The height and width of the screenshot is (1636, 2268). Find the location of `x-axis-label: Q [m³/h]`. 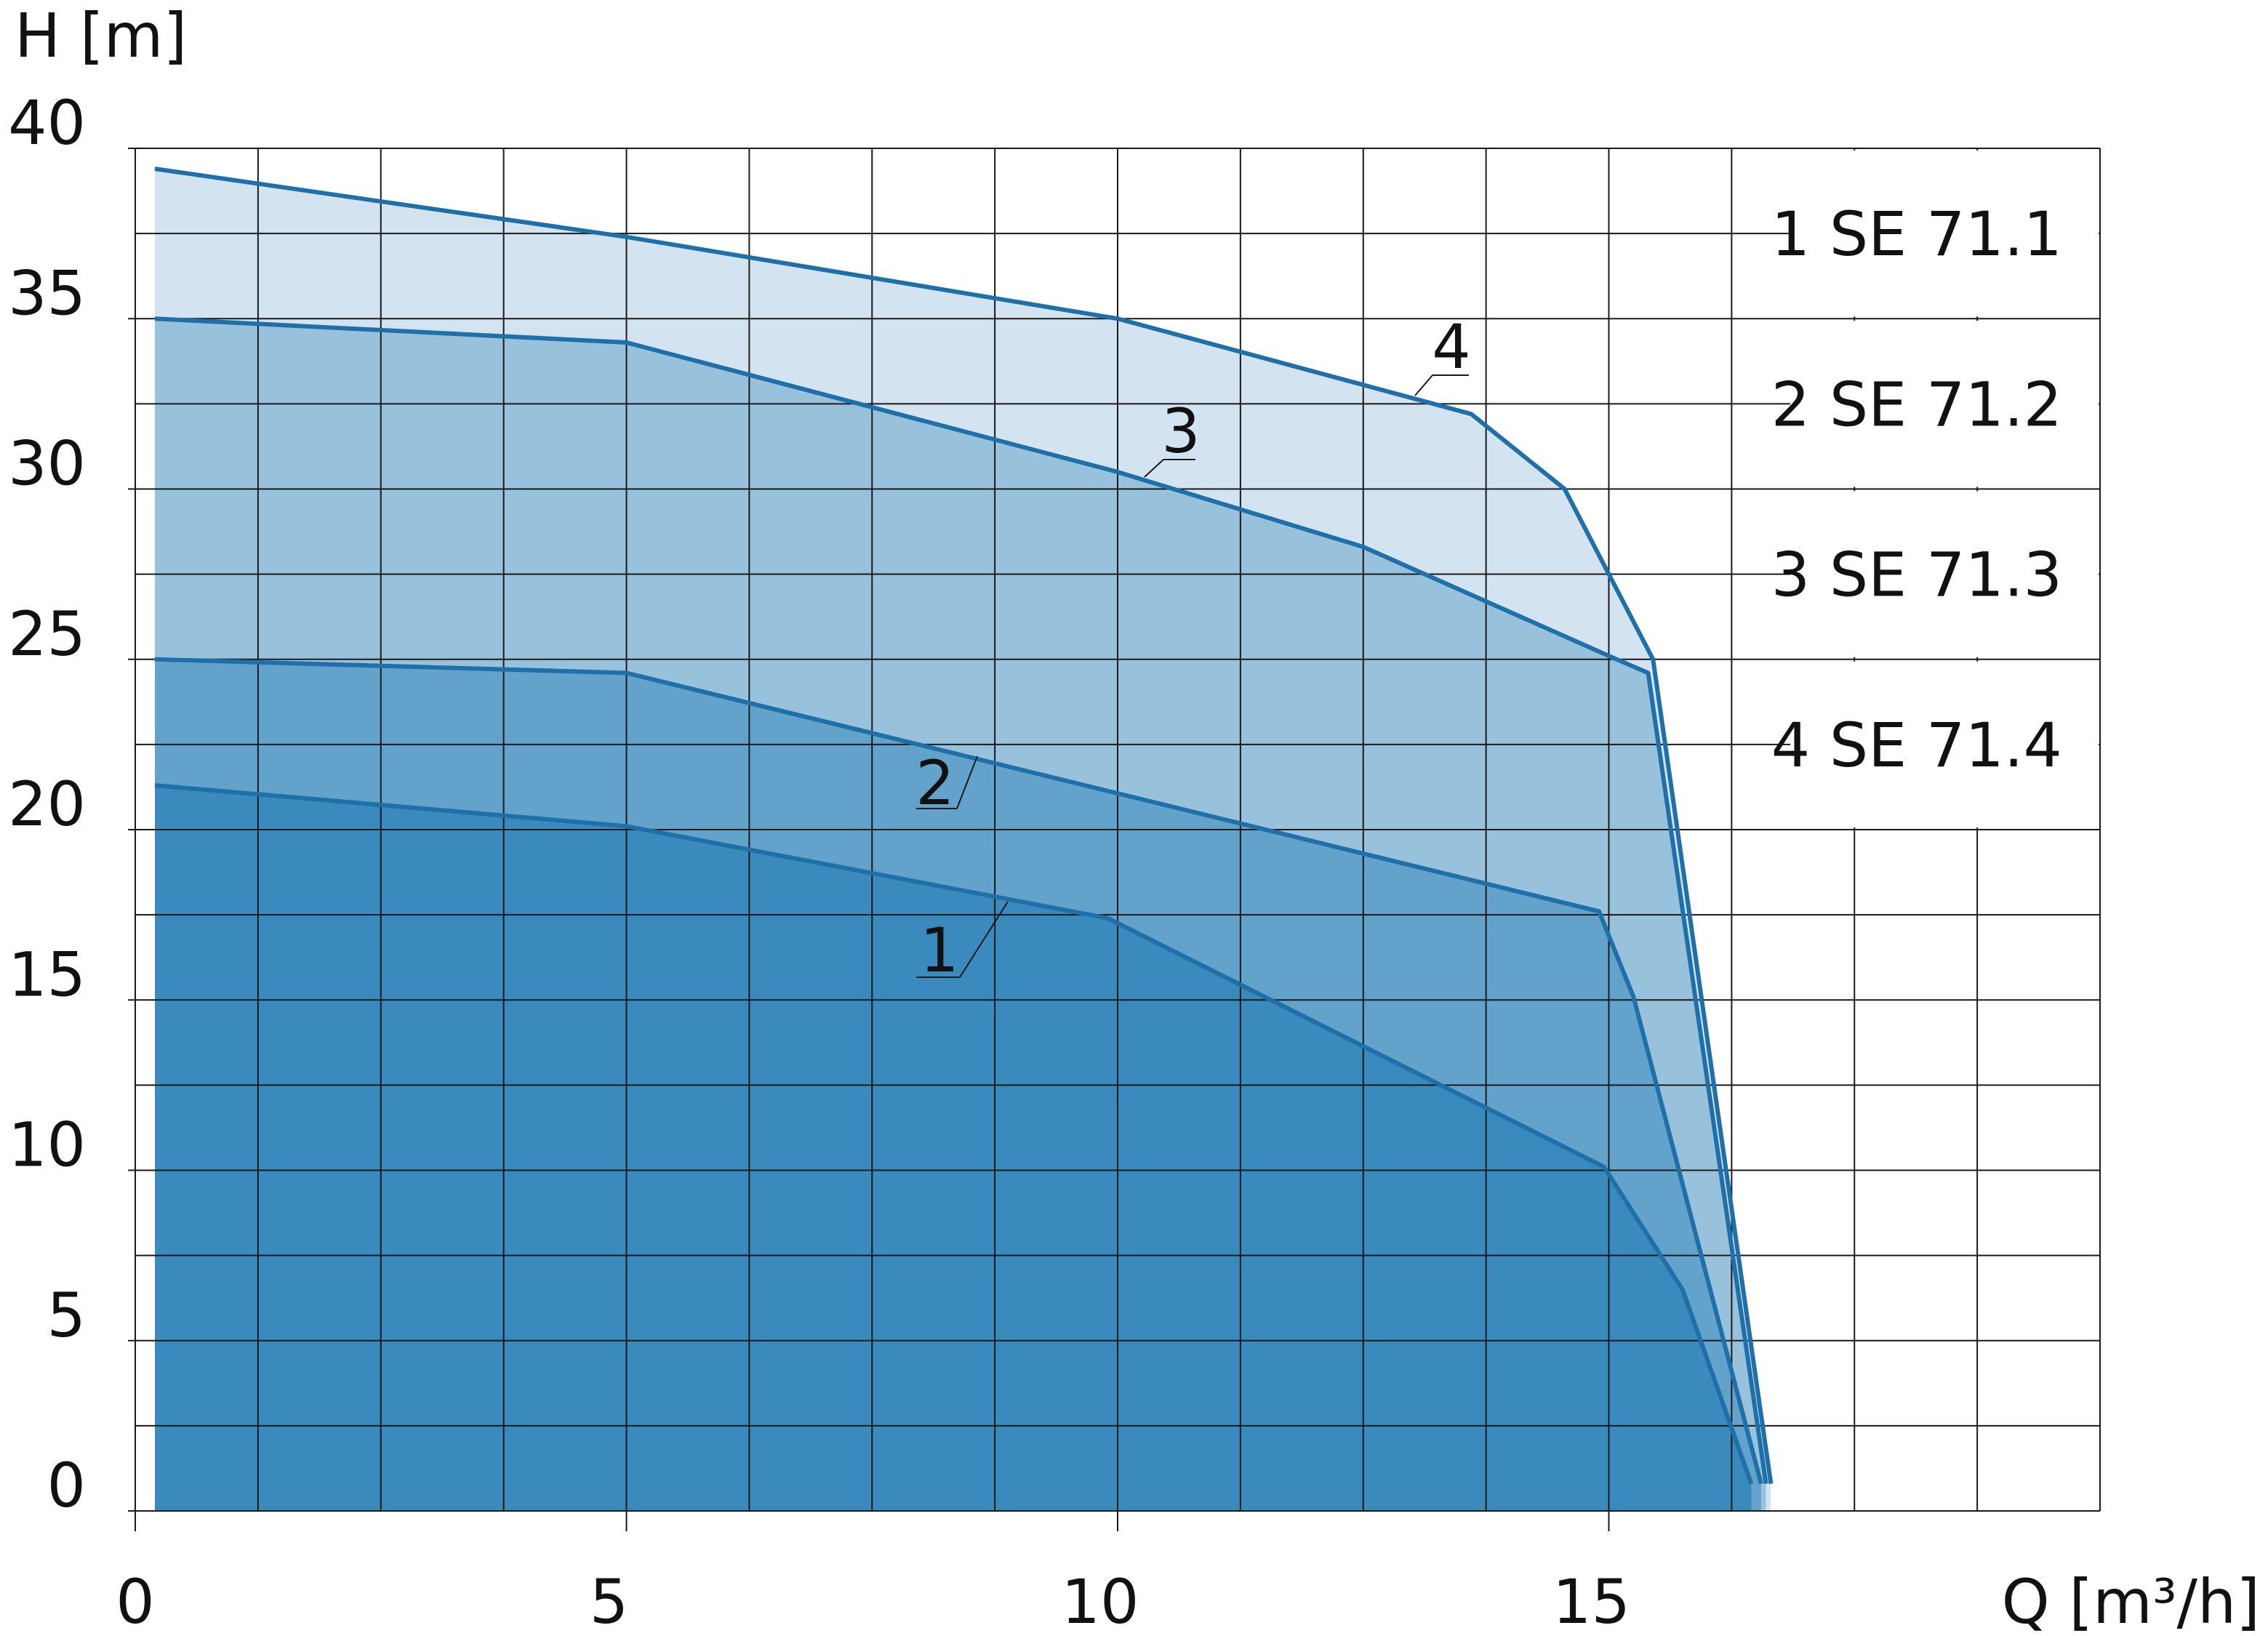

x-axis-label: Q [m³/h] is located at coordinates (2131, 1601).